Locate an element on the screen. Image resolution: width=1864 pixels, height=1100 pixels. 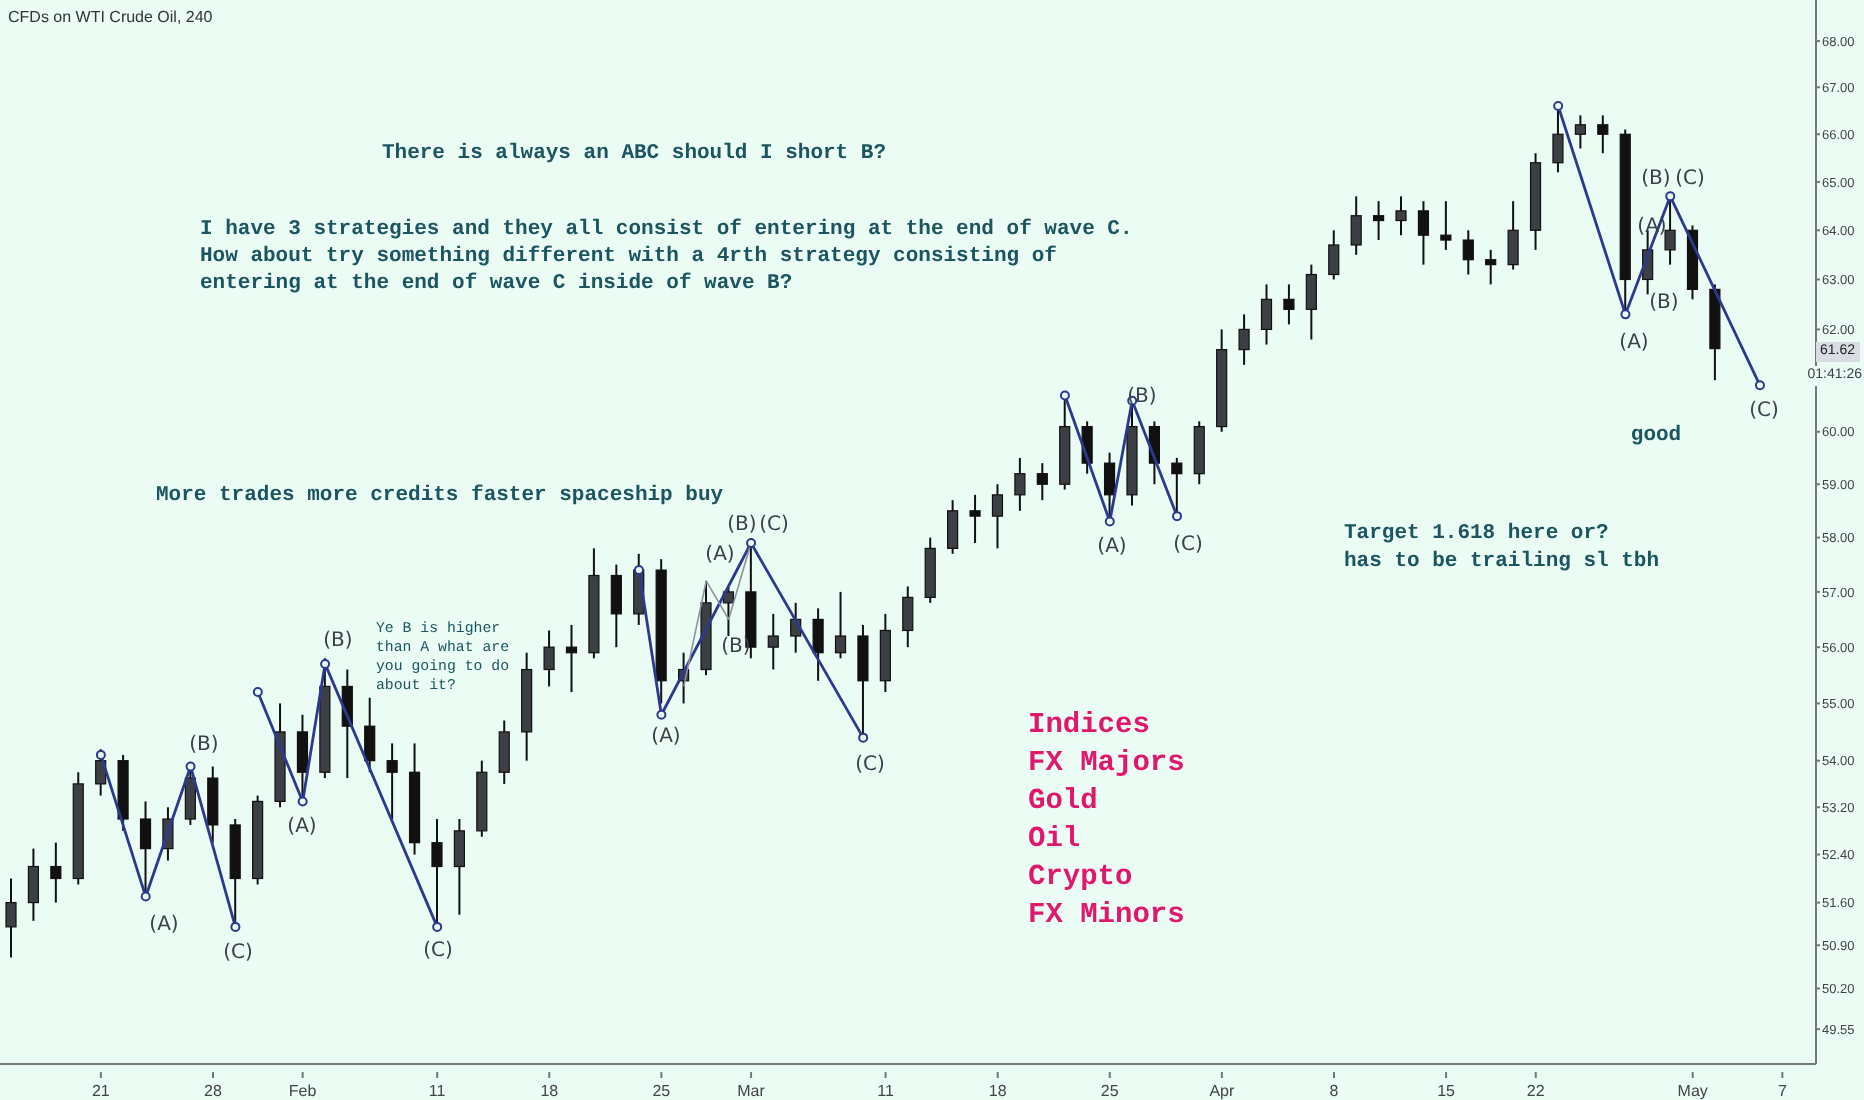
x-tick-label: 8 is located at coordinates (1334, 1091).